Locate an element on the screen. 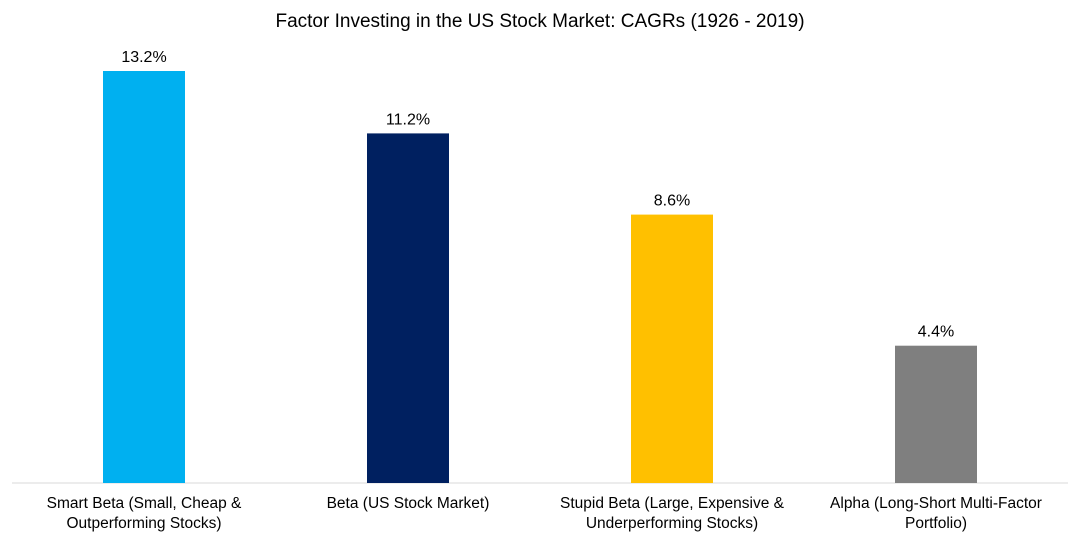  category-label-line: Portfolio) is located at coordinates (936, 523).